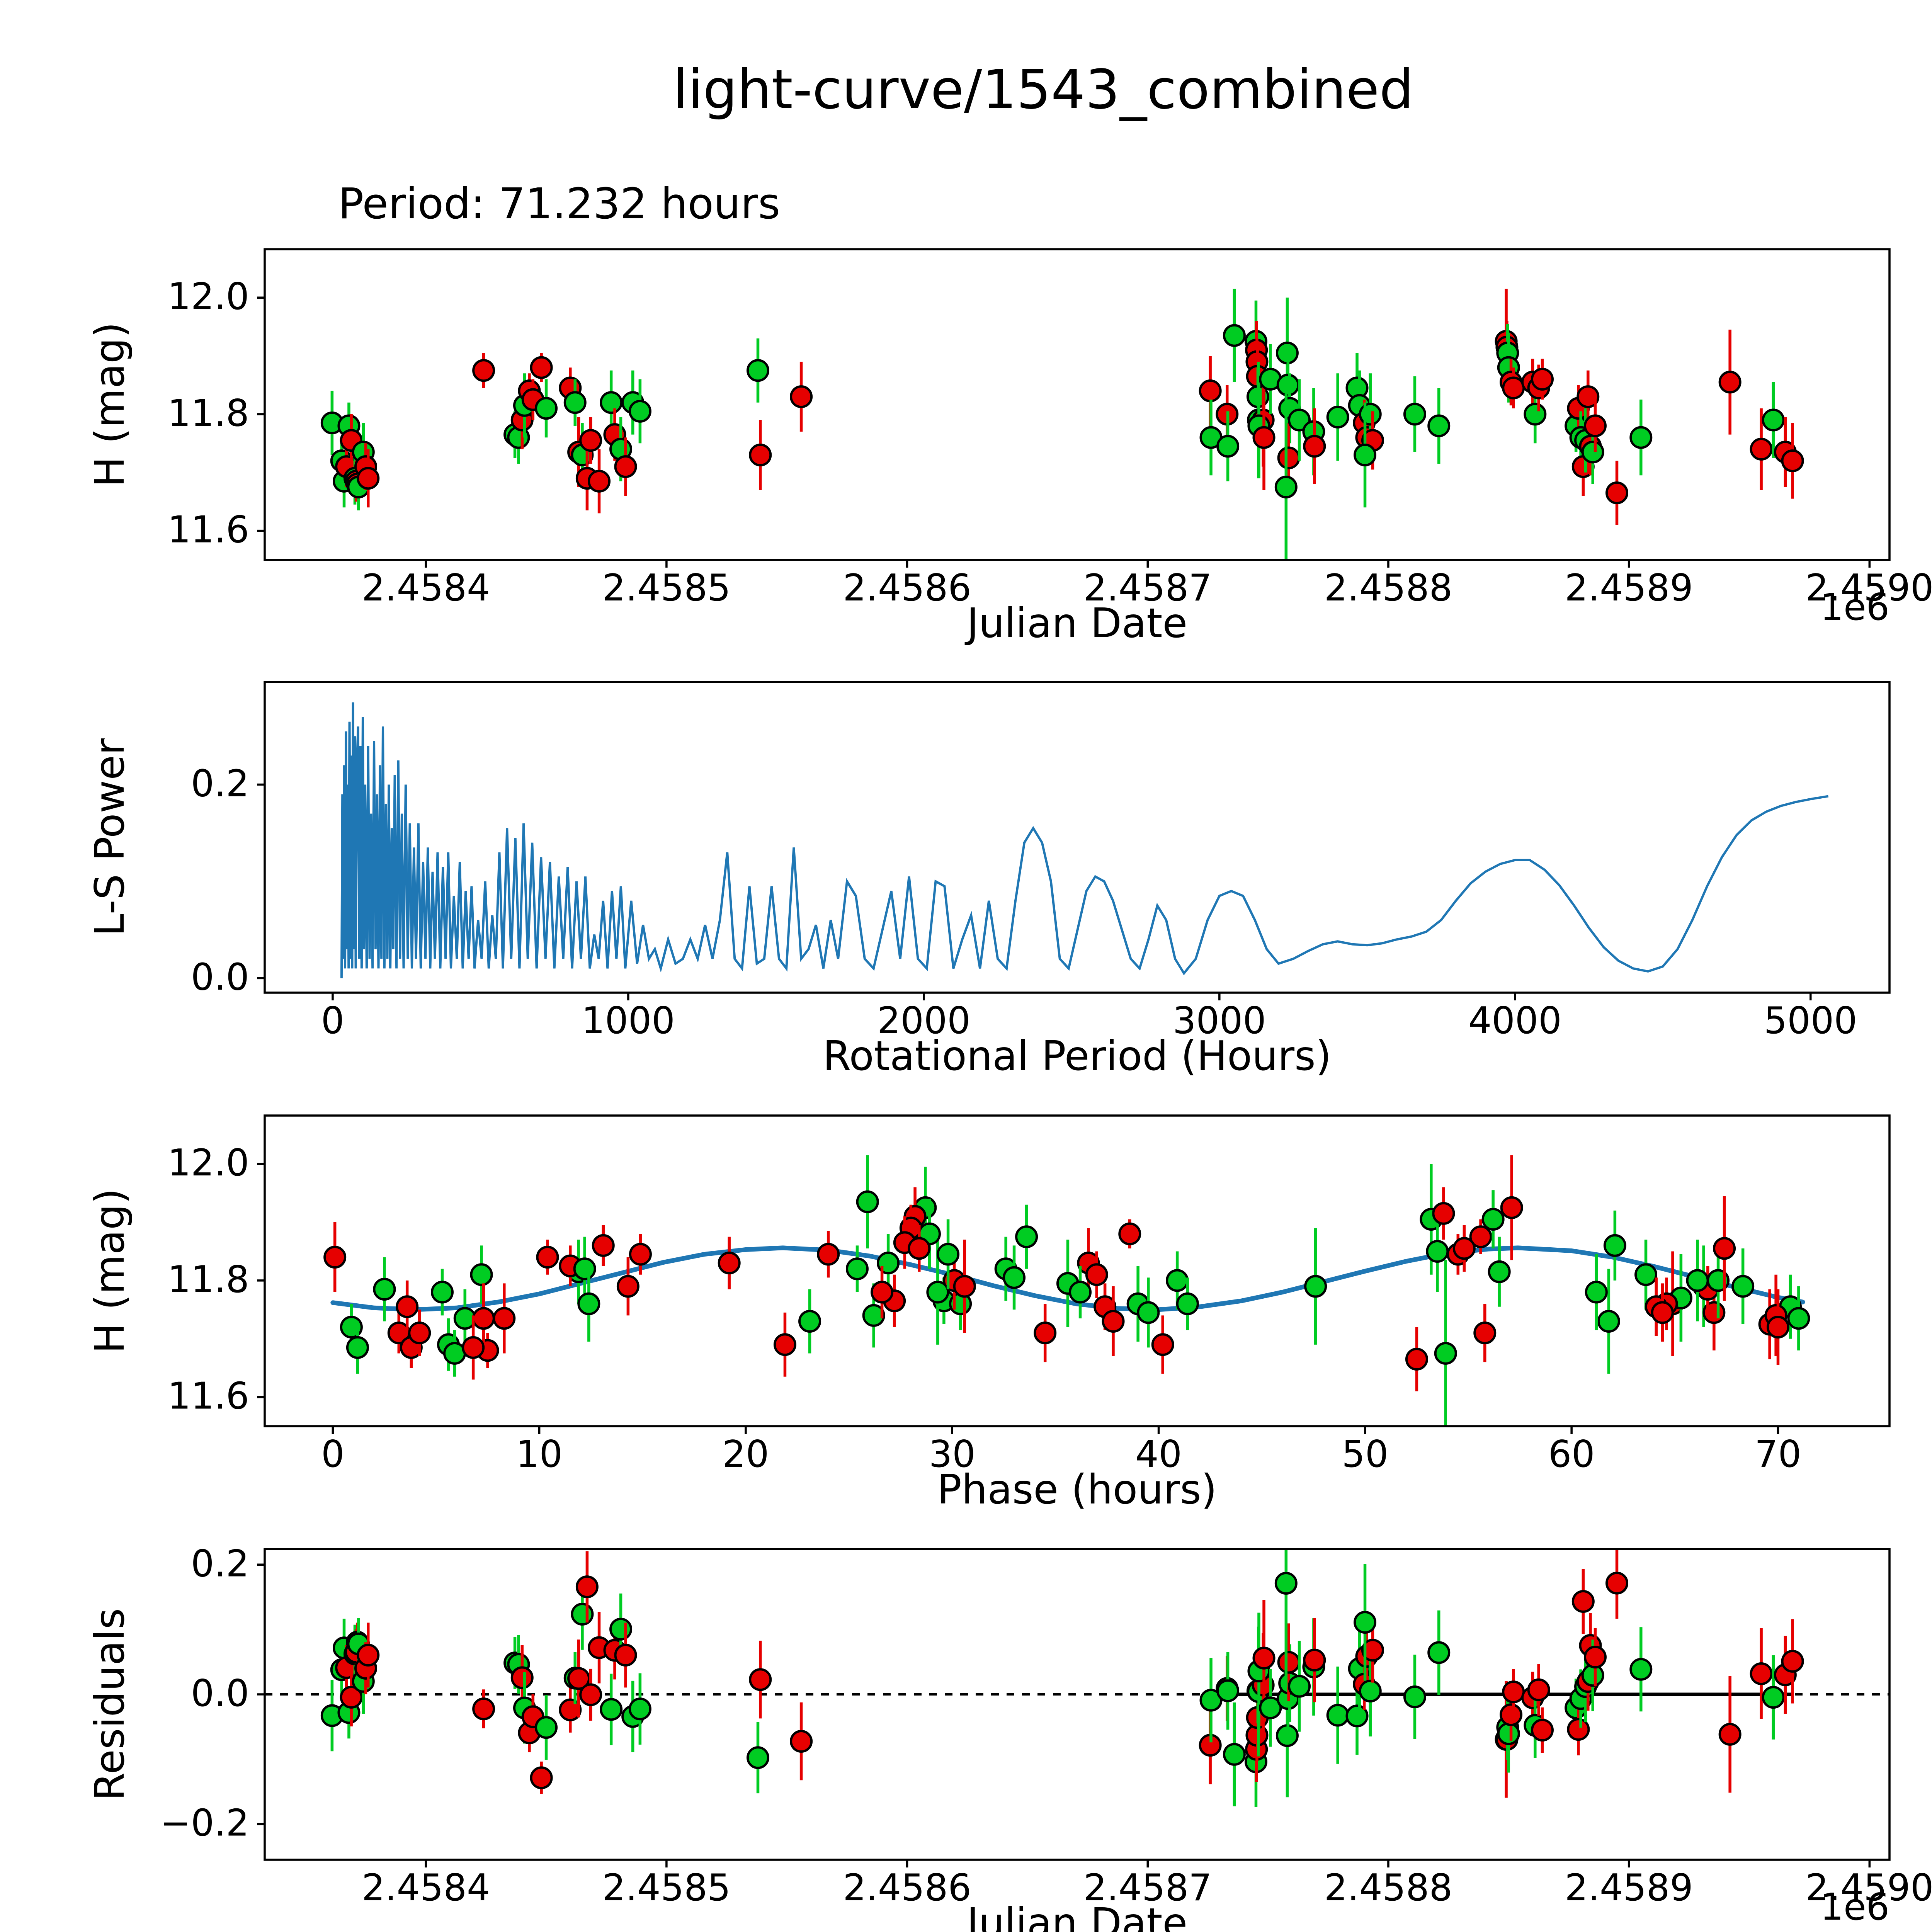 The width and height of the screenshot is (1932, 1932). What do you see at coordinates (1869, 1888) in the screenshot?
I see `x-tick-label: 2.4590` at bounding box center [1869, 1888].